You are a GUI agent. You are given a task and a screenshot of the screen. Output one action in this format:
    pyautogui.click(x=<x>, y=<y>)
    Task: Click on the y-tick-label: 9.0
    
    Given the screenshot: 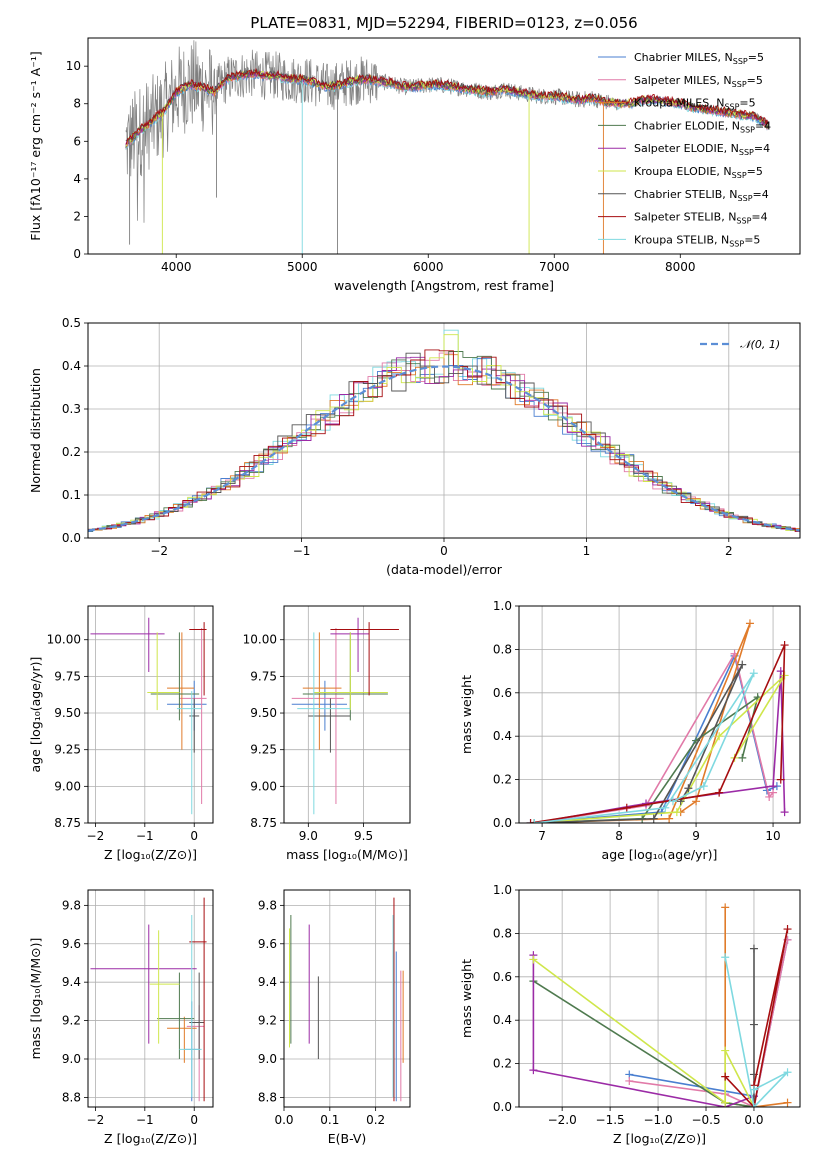 What is the action you would take?
    pyautogui.click(x=267, y=1059)
    